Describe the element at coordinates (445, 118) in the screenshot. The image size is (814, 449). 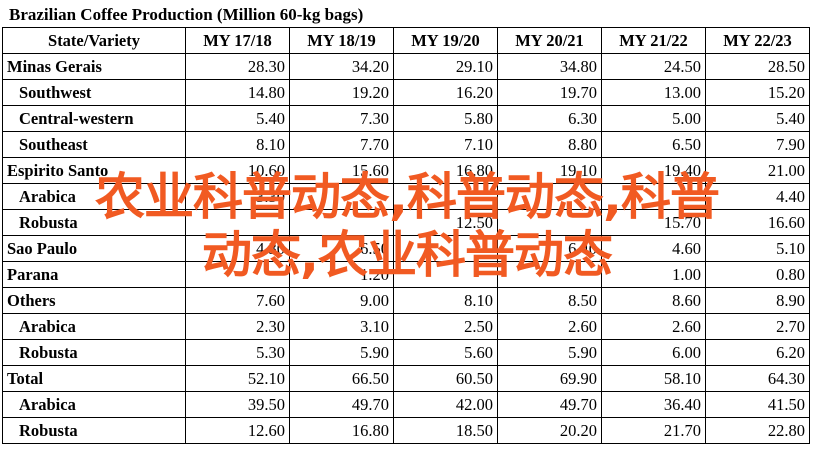
I see `row-value: 5.80` at that location.